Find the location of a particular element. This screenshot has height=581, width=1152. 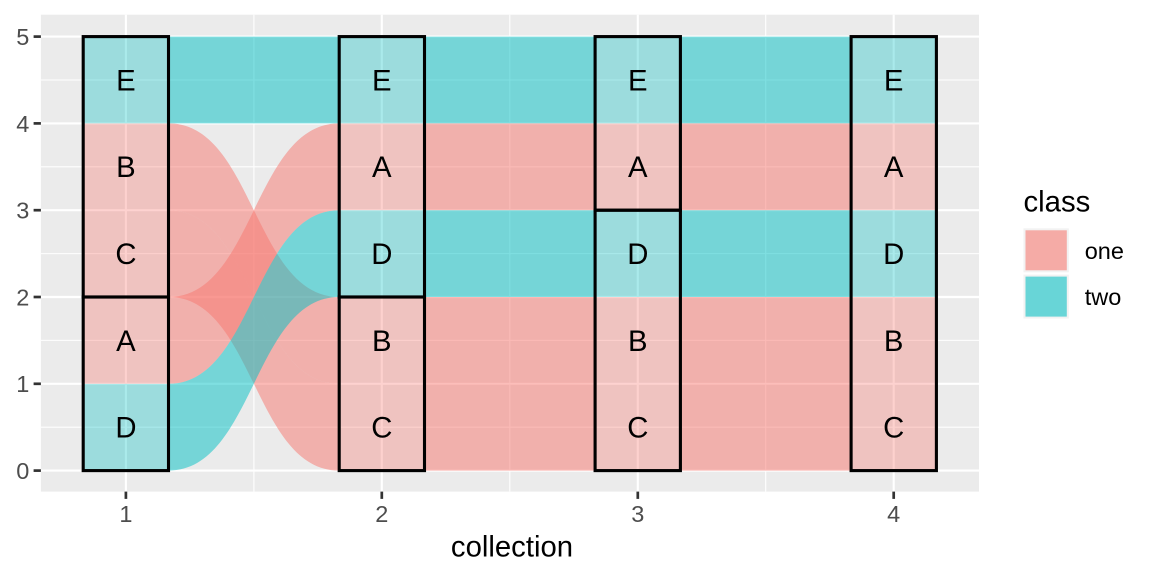

svg-text: collection is located at coordinates (512, 547).